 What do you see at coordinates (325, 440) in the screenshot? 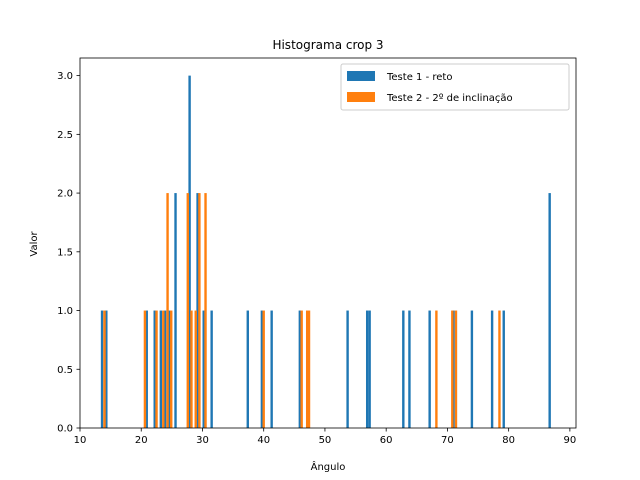
I see `x-tick-label-4: 50` at bounding box center [325, 440].